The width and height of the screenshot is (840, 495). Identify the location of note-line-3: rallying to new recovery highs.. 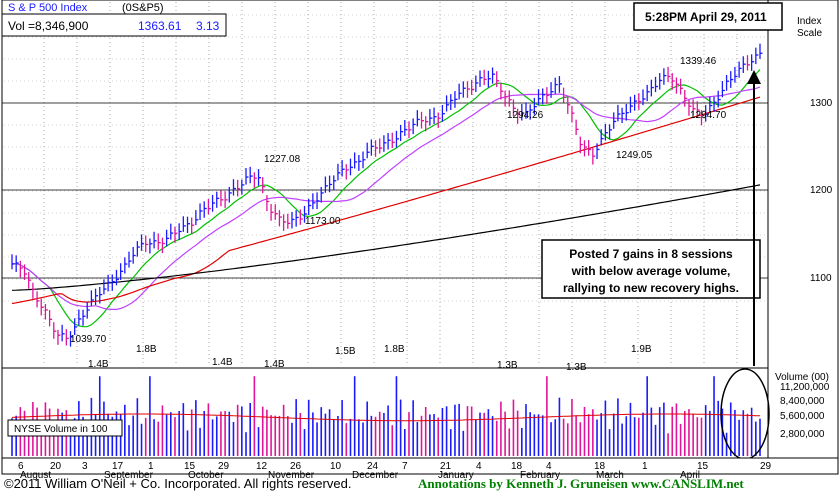
(651, 288).